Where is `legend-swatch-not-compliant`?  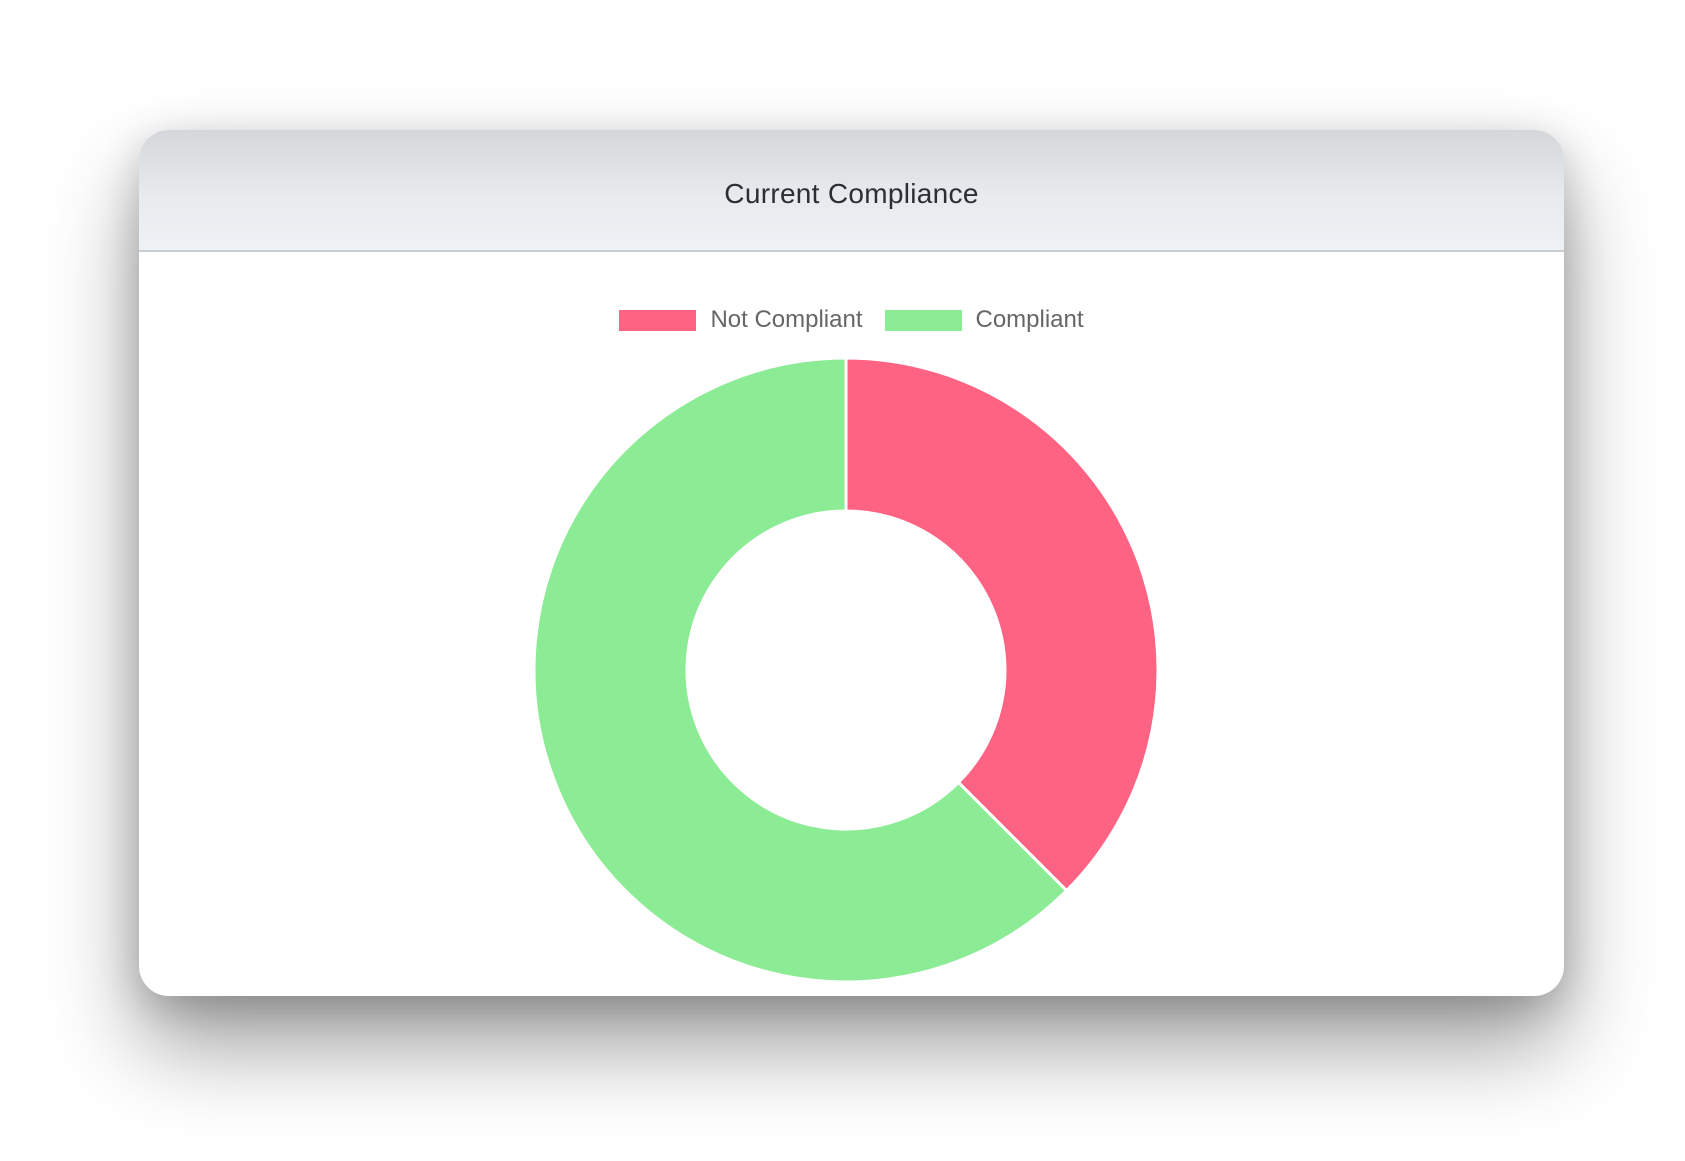 legend-swatch-not-compliant is located at coordinates (658, 320).